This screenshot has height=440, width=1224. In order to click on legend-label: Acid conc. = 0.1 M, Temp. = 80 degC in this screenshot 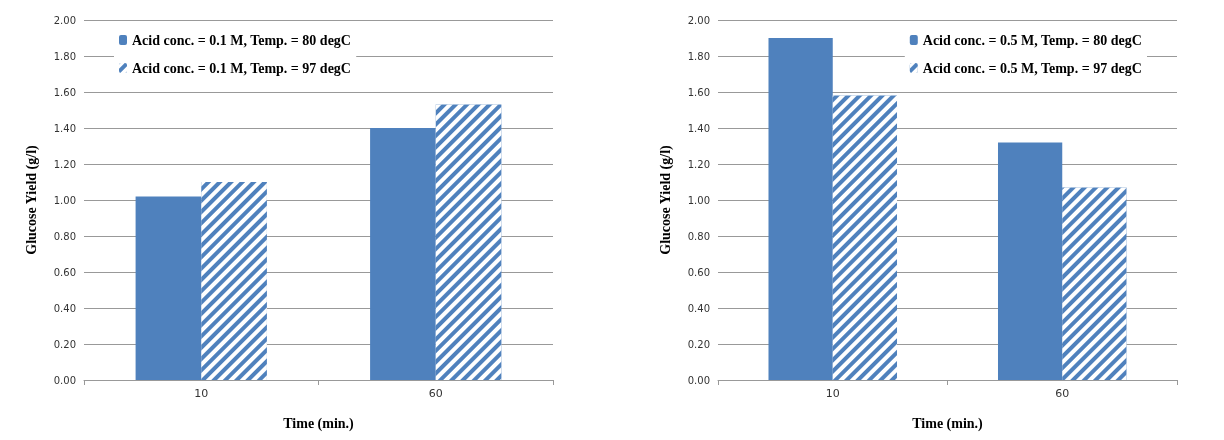, I will do `click(241, 40)`.